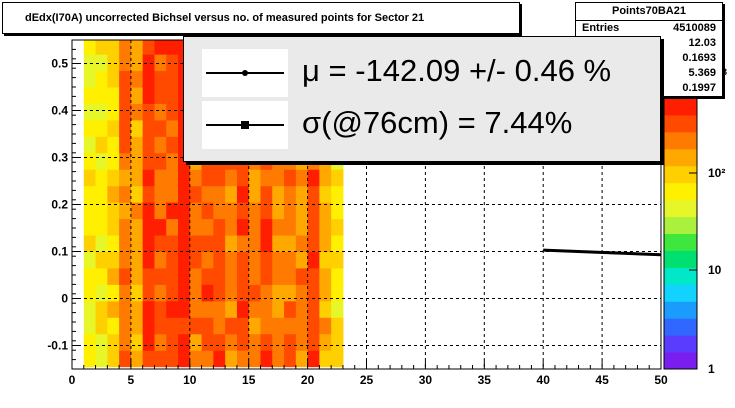 The image size is (735, 408). I want to click on x-tick-label: 45, so click(602, 380).